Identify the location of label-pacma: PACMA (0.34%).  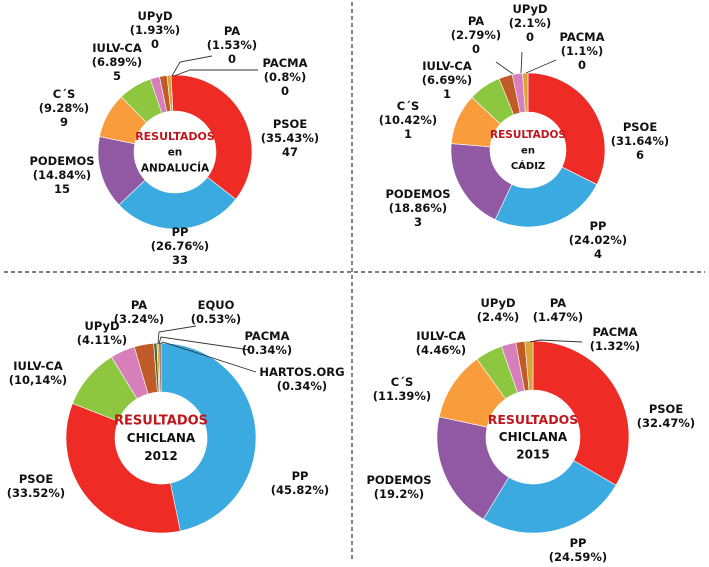
(267, 343).